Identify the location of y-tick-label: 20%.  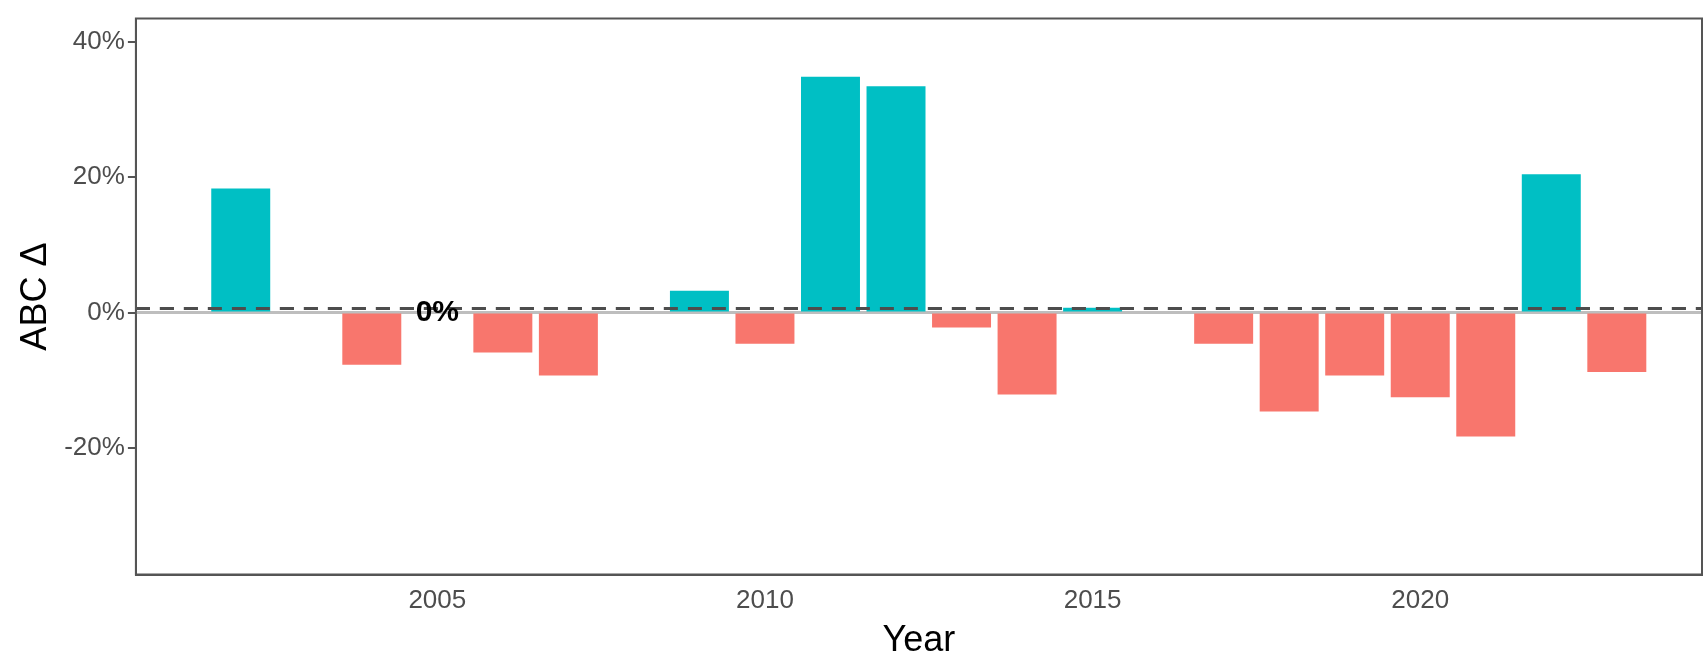
(98, 175).